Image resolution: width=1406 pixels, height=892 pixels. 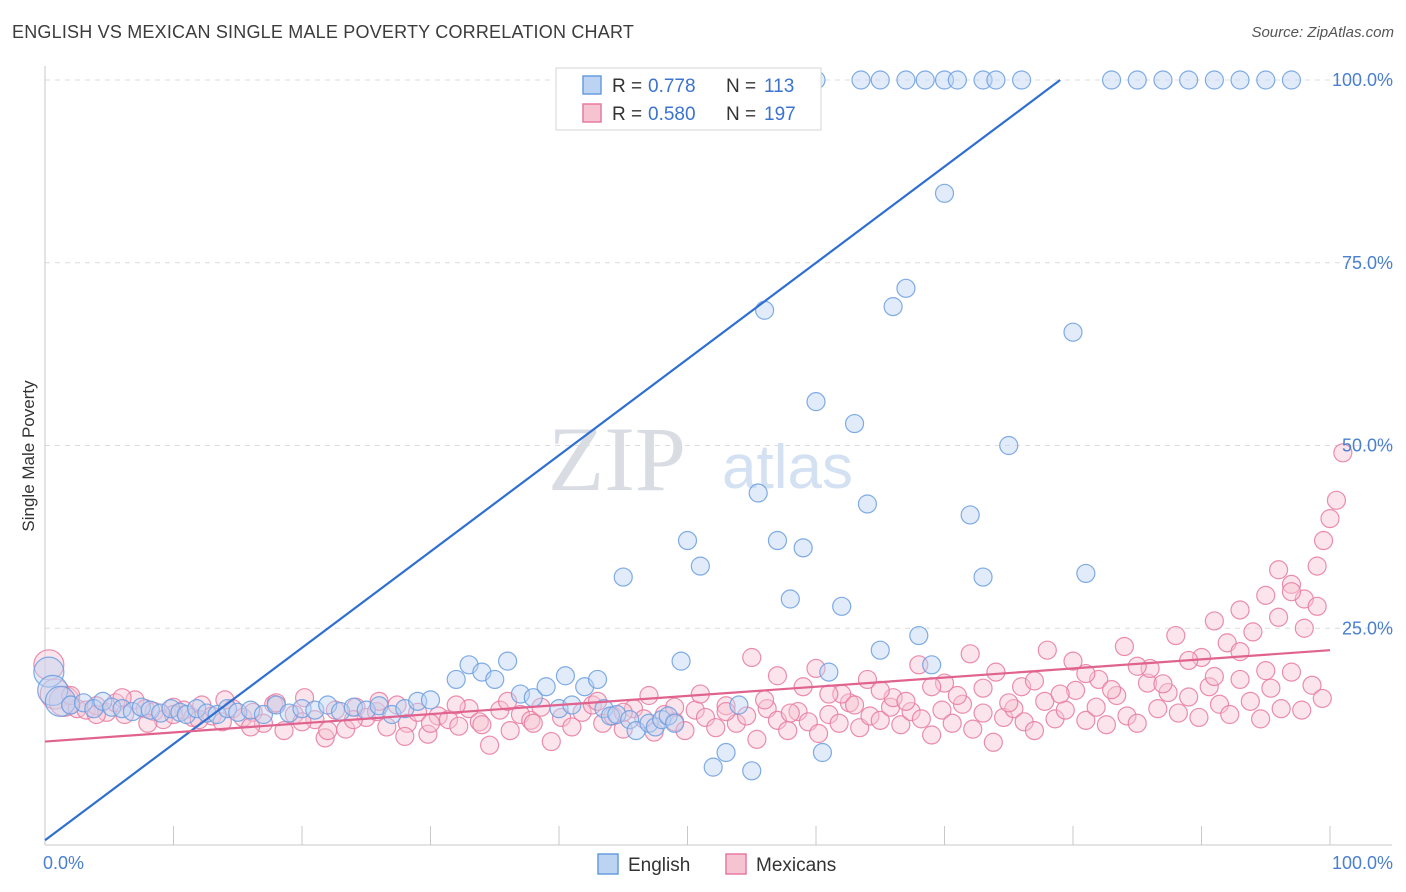 I want to click on y-tick-label-0: 25.0%, so click(x=1367, y=628).